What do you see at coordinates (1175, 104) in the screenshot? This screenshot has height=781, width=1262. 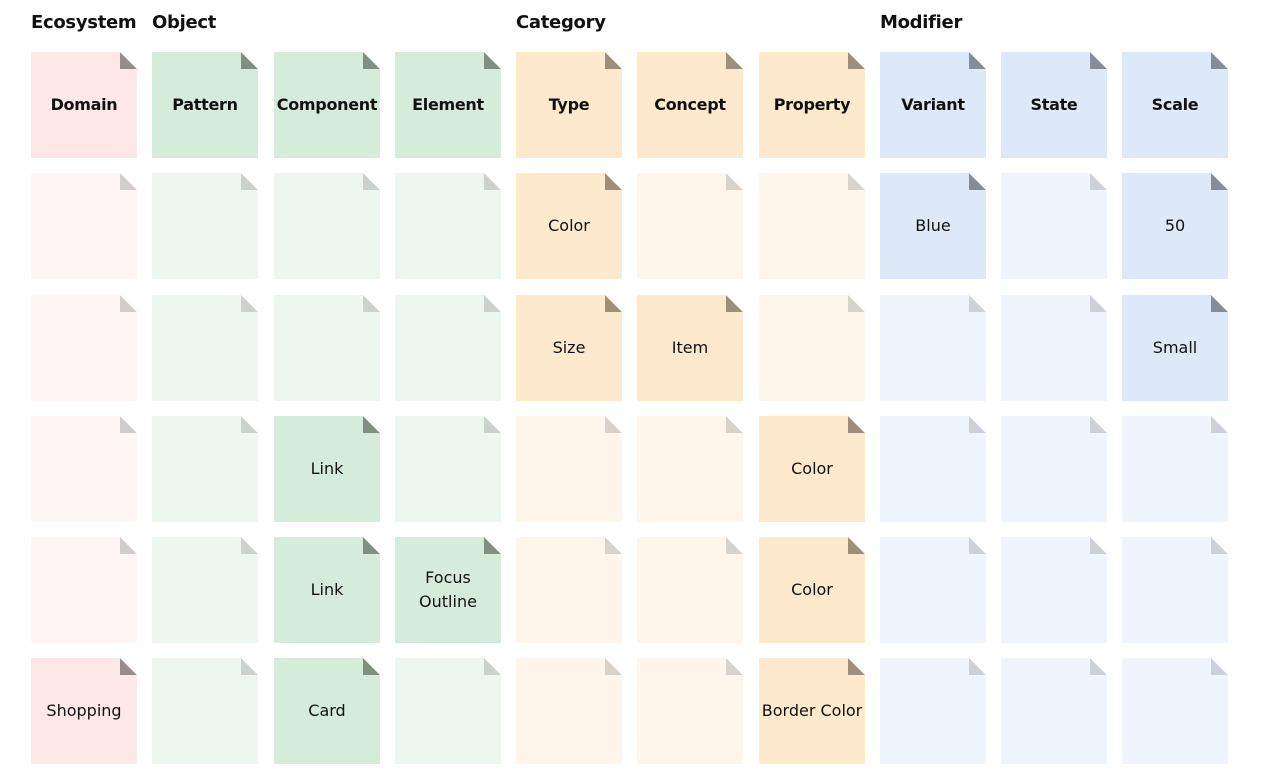 I see `card-label: Scale` at bounding box center [1175, 104].